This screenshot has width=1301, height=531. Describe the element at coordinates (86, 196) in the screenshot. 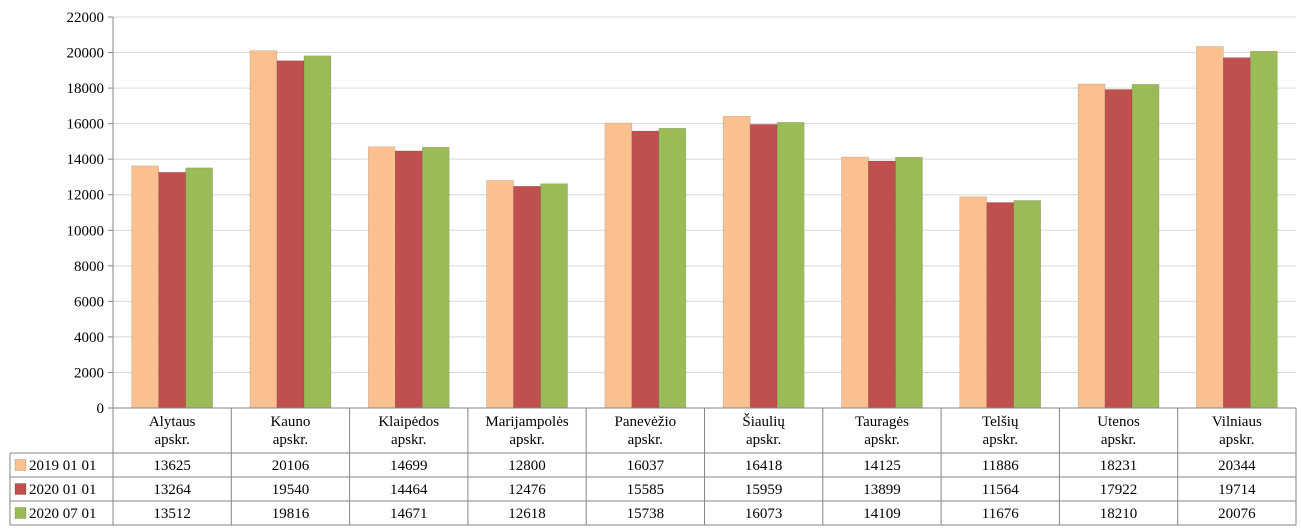

I see `y-tick-label: 12000` at that location.